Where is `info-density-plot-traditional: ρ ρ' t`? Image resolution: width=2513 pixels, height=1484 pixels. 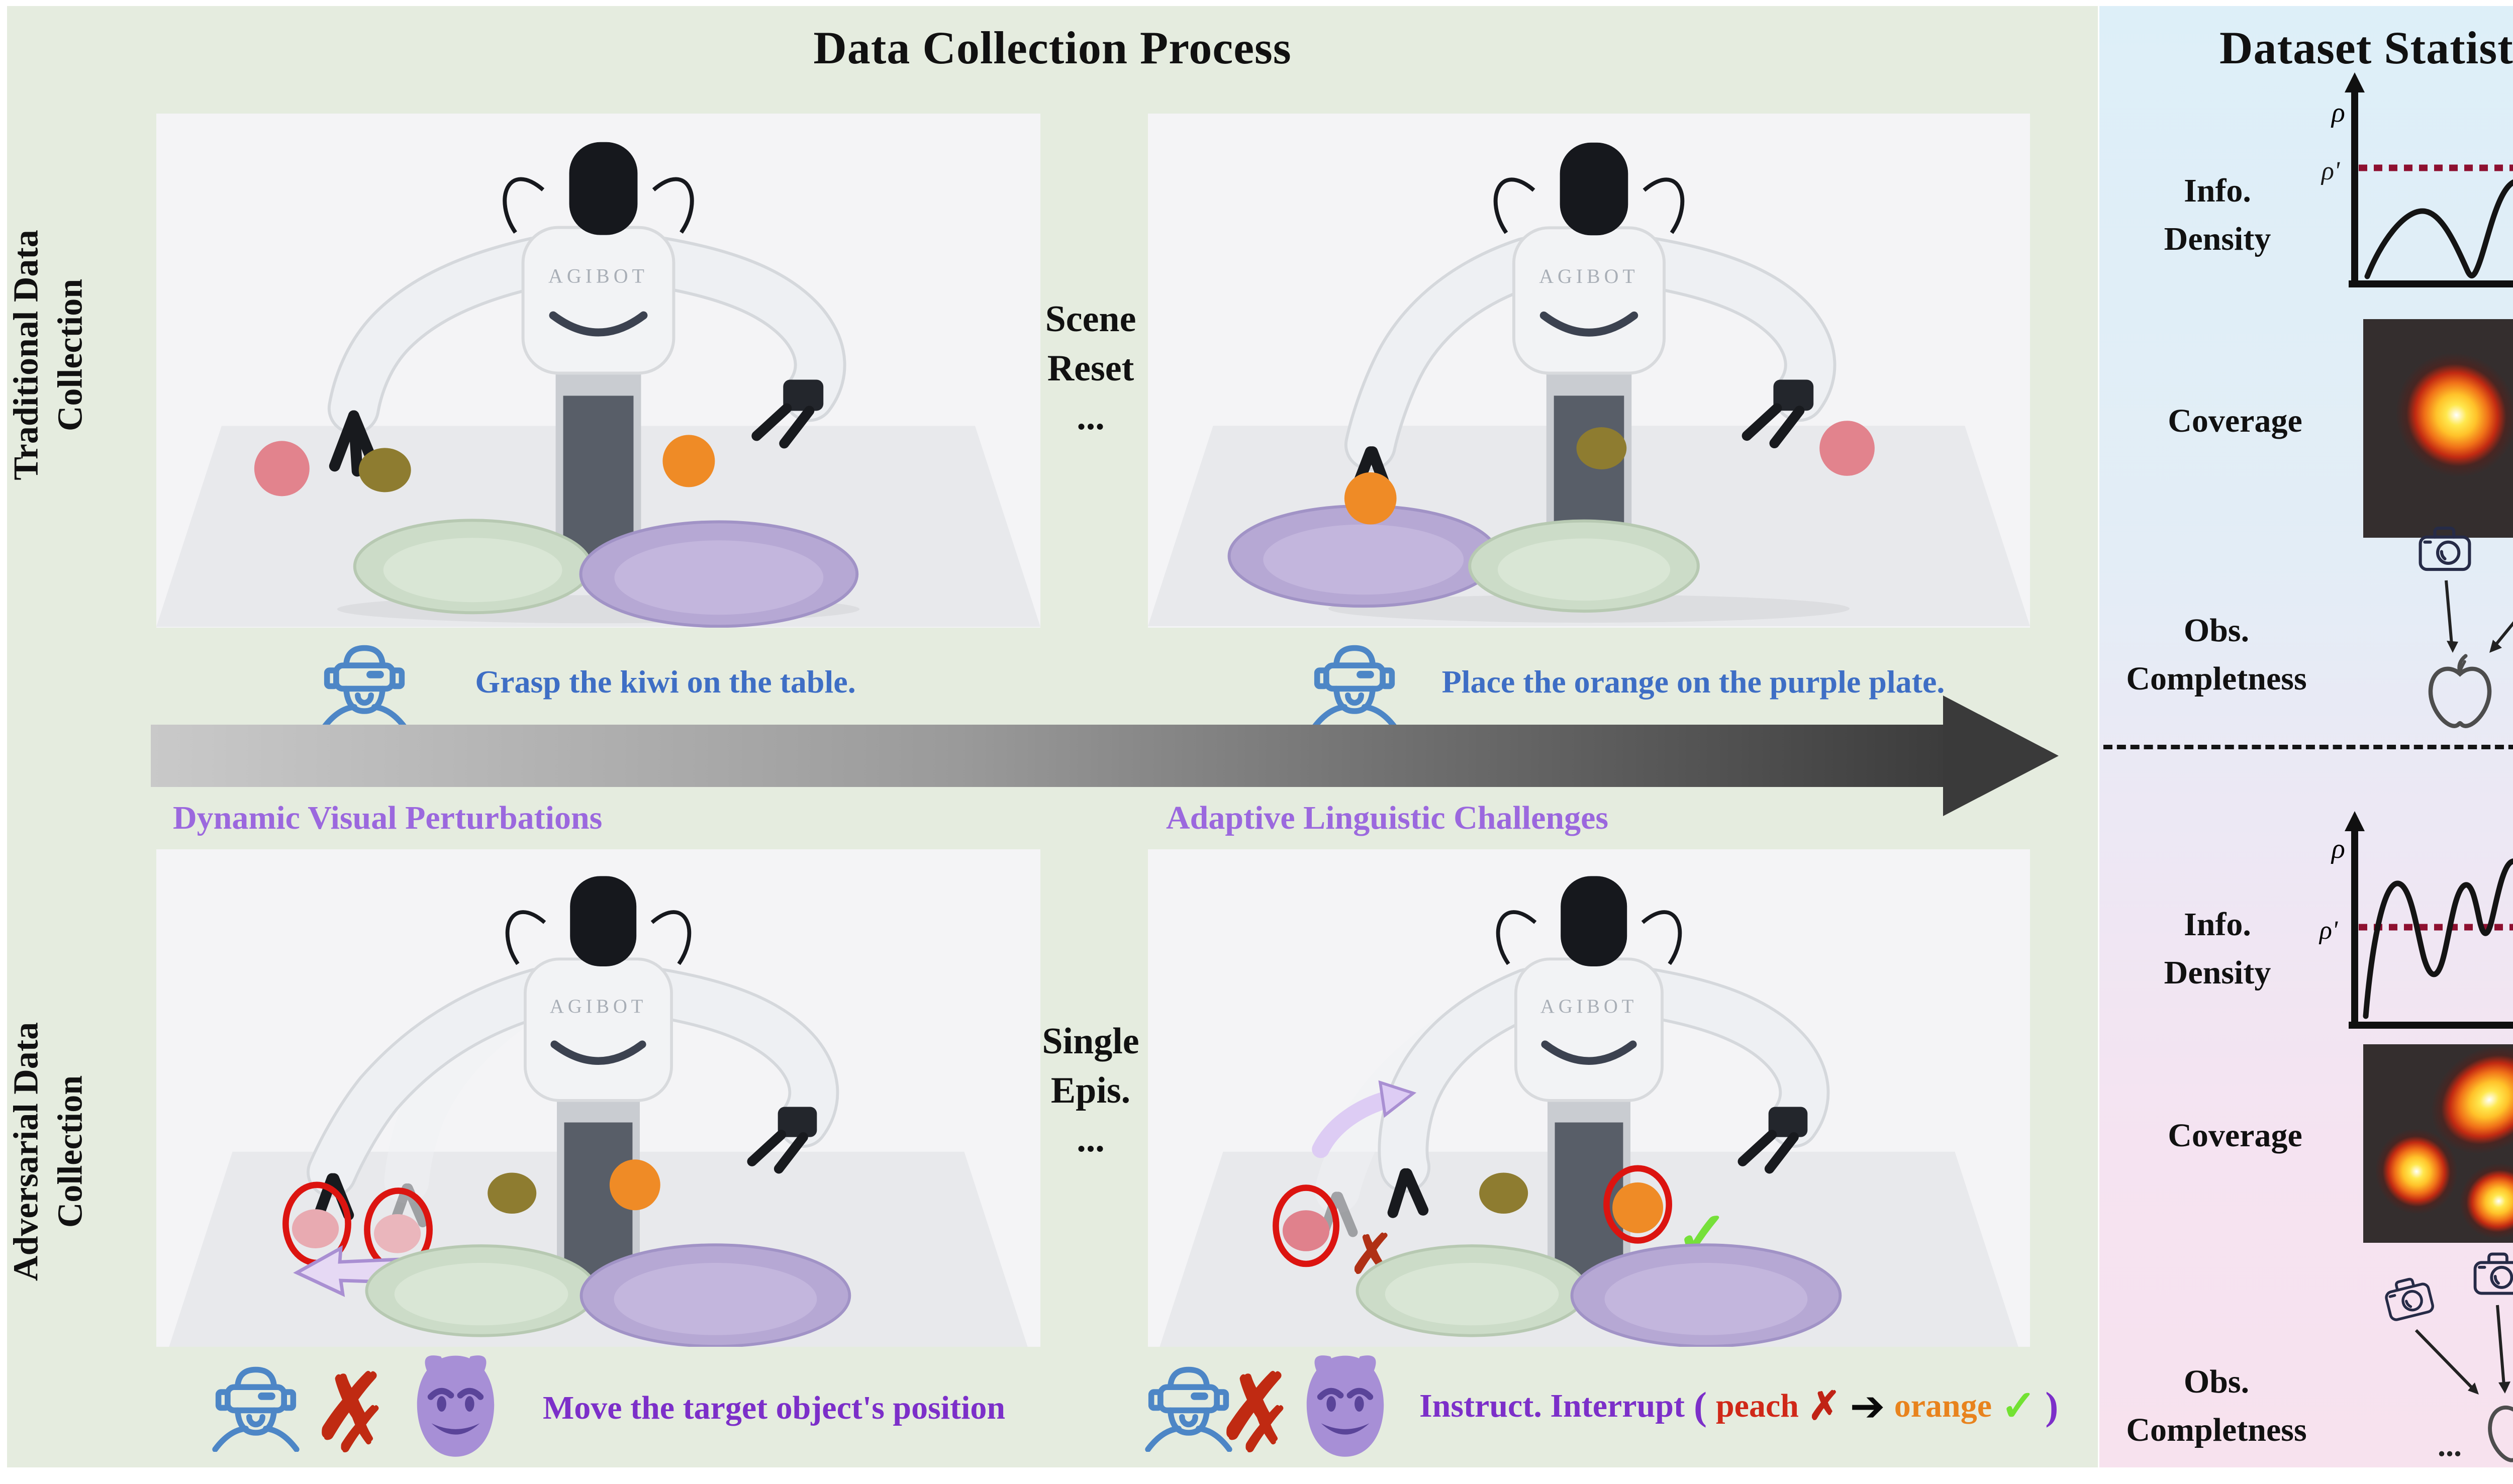
info-density-plot-traditional: ρ ρ' t is located at coordinates (2417, 179).